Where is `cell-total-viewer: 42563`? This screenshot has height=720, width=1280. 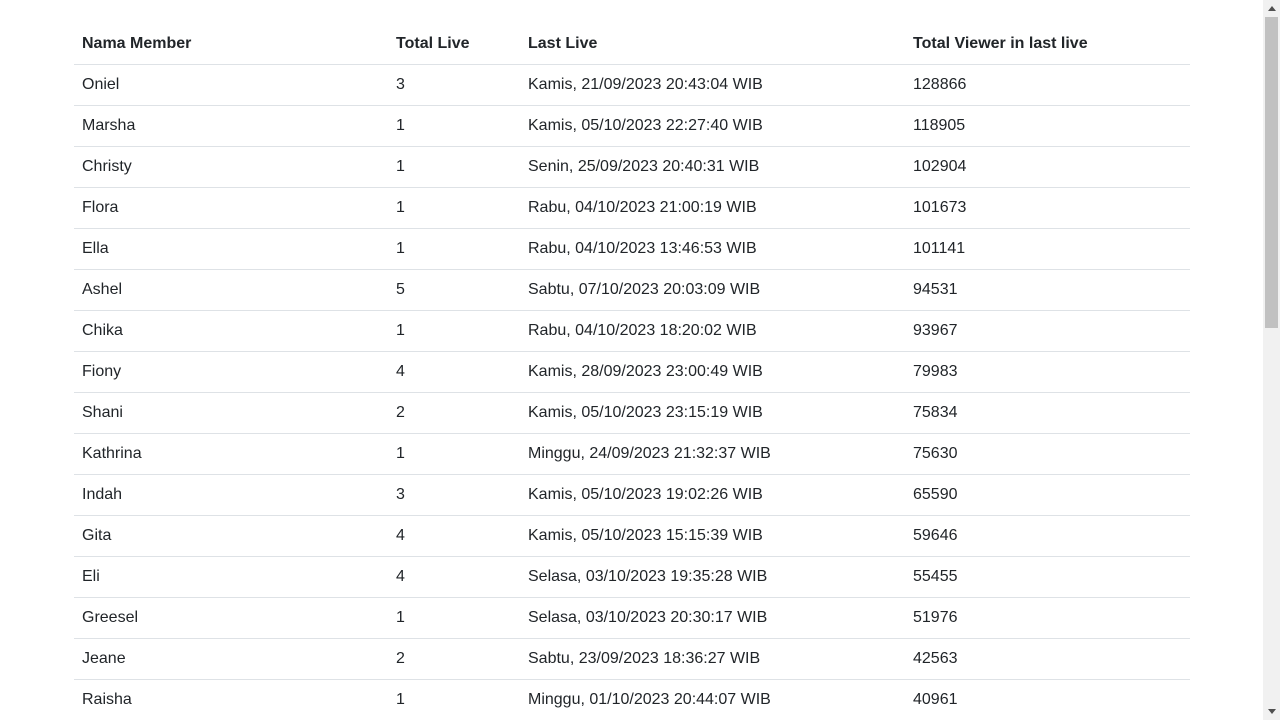 cell-total-viewer: 42563 is located at coordinates (1047, 659).